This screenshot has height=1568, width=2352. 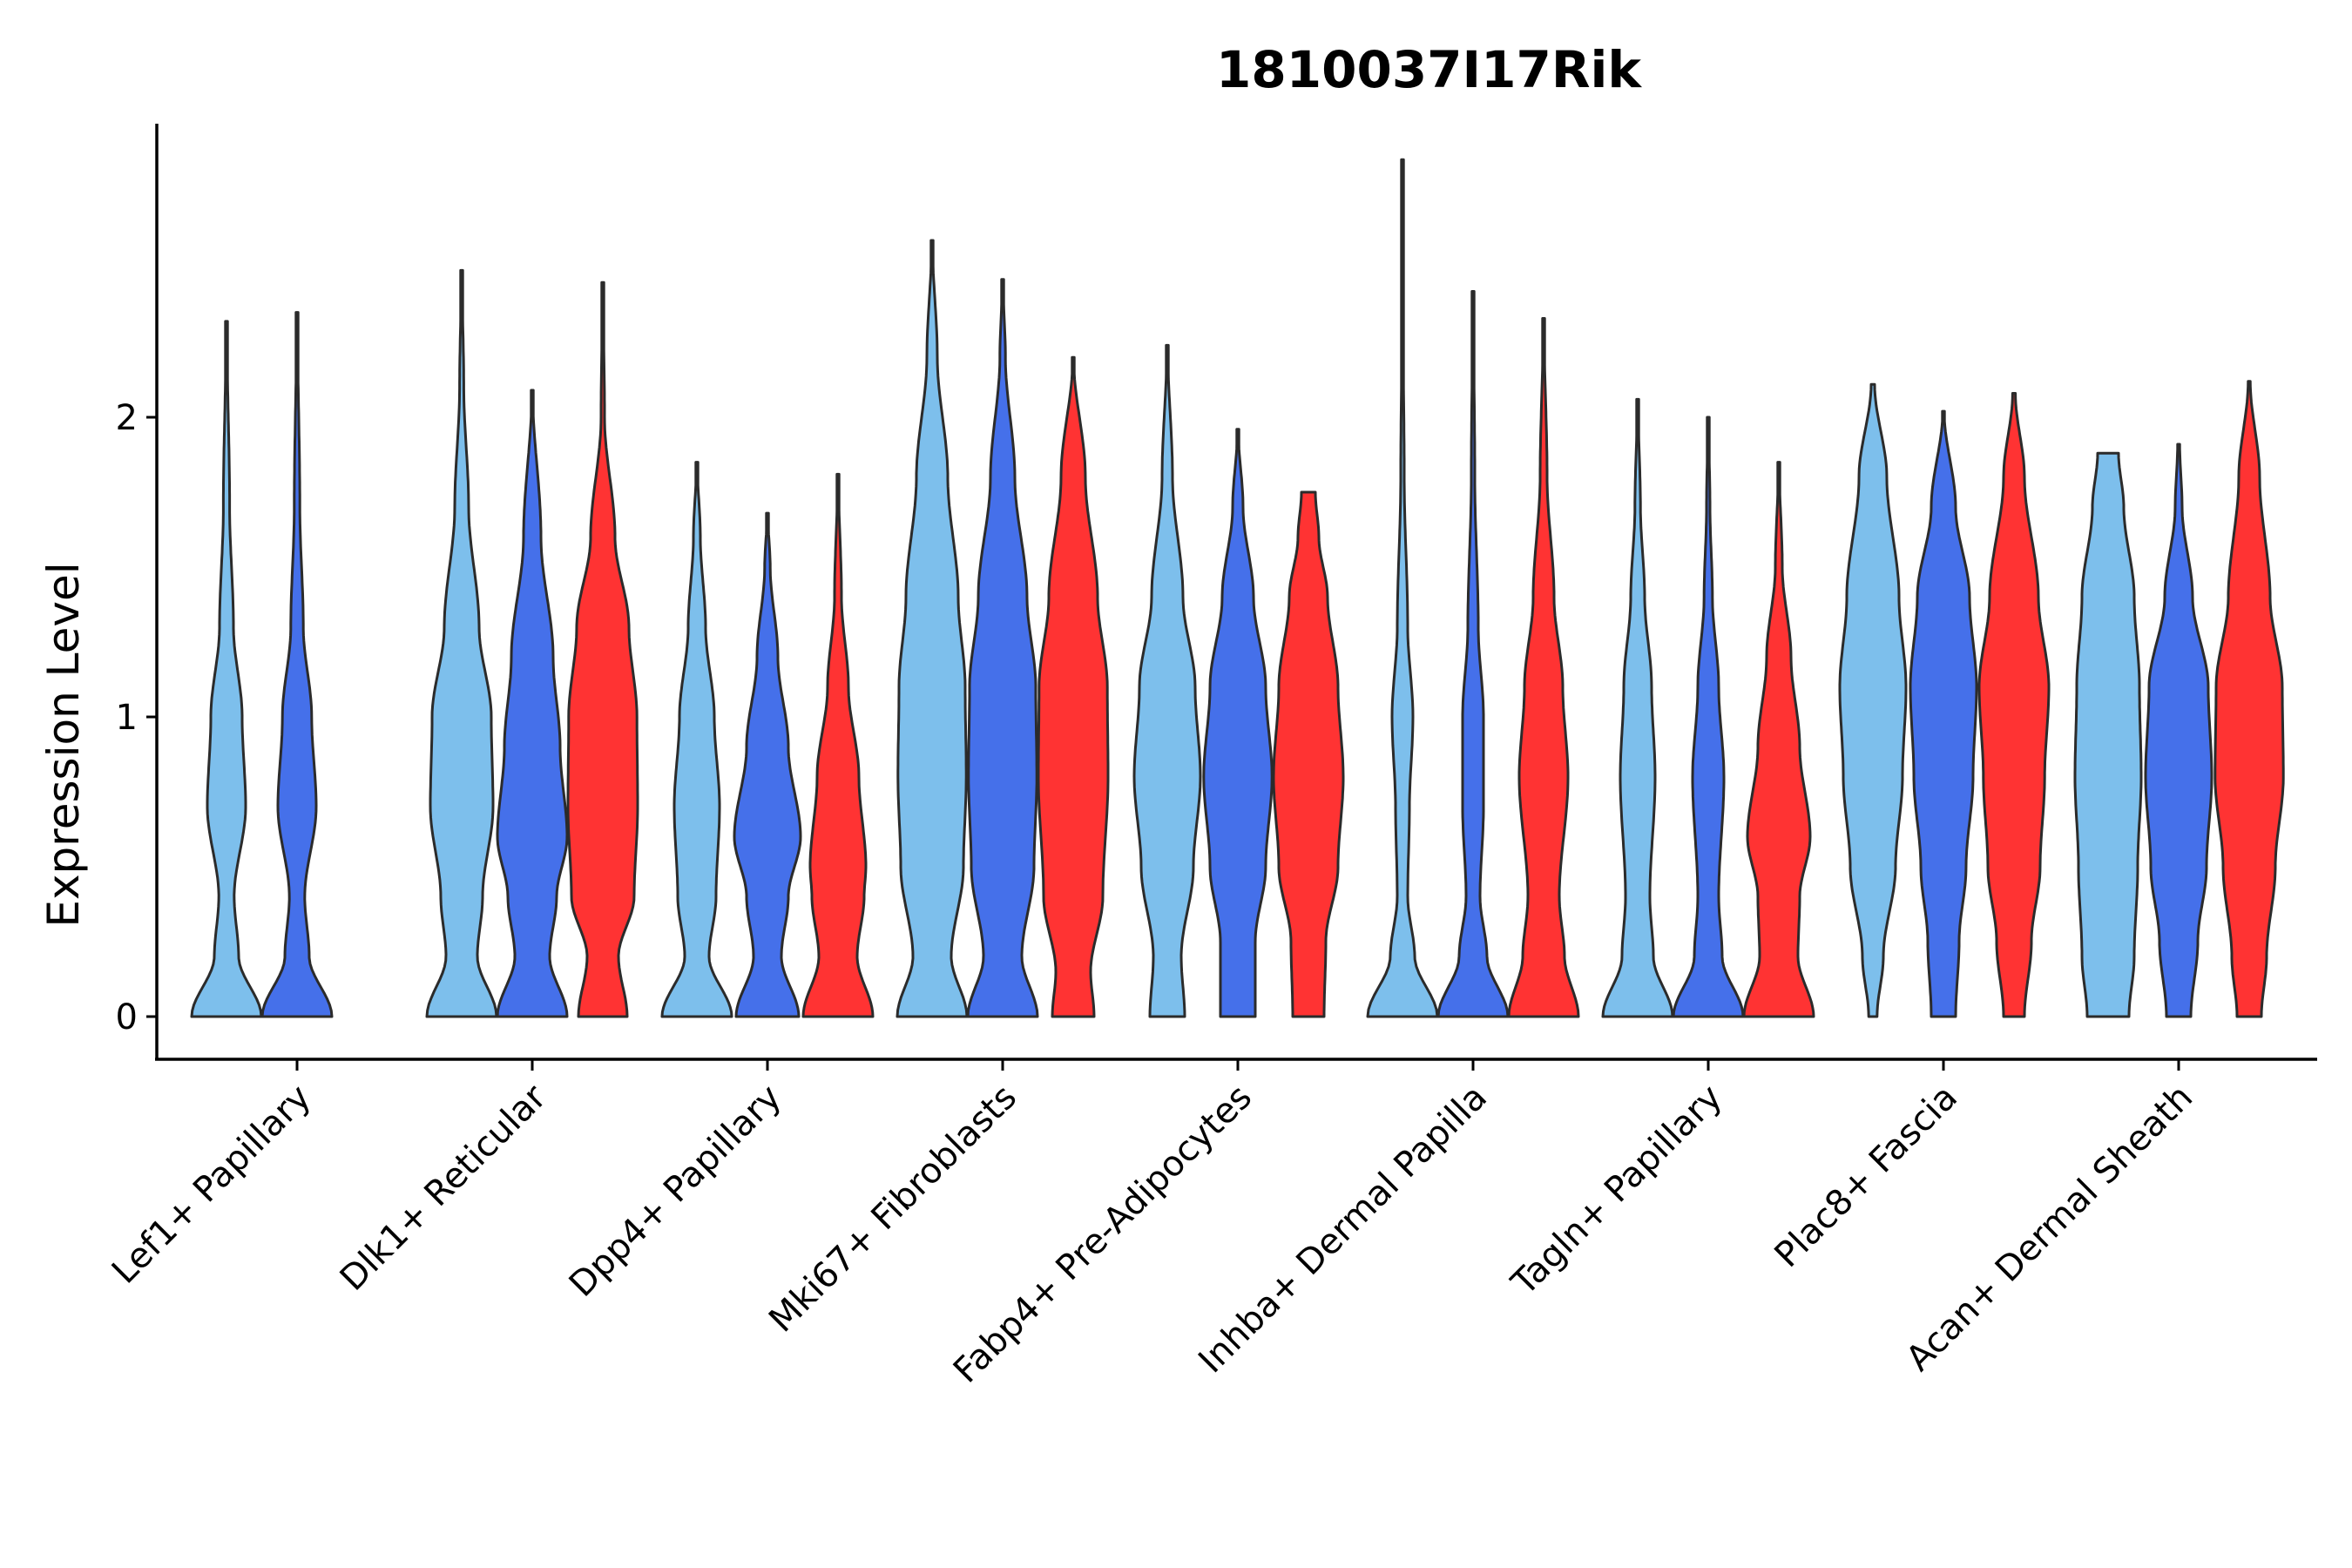 I want to click on y-axis-label: Expression Level, so click(x=64, y=744).